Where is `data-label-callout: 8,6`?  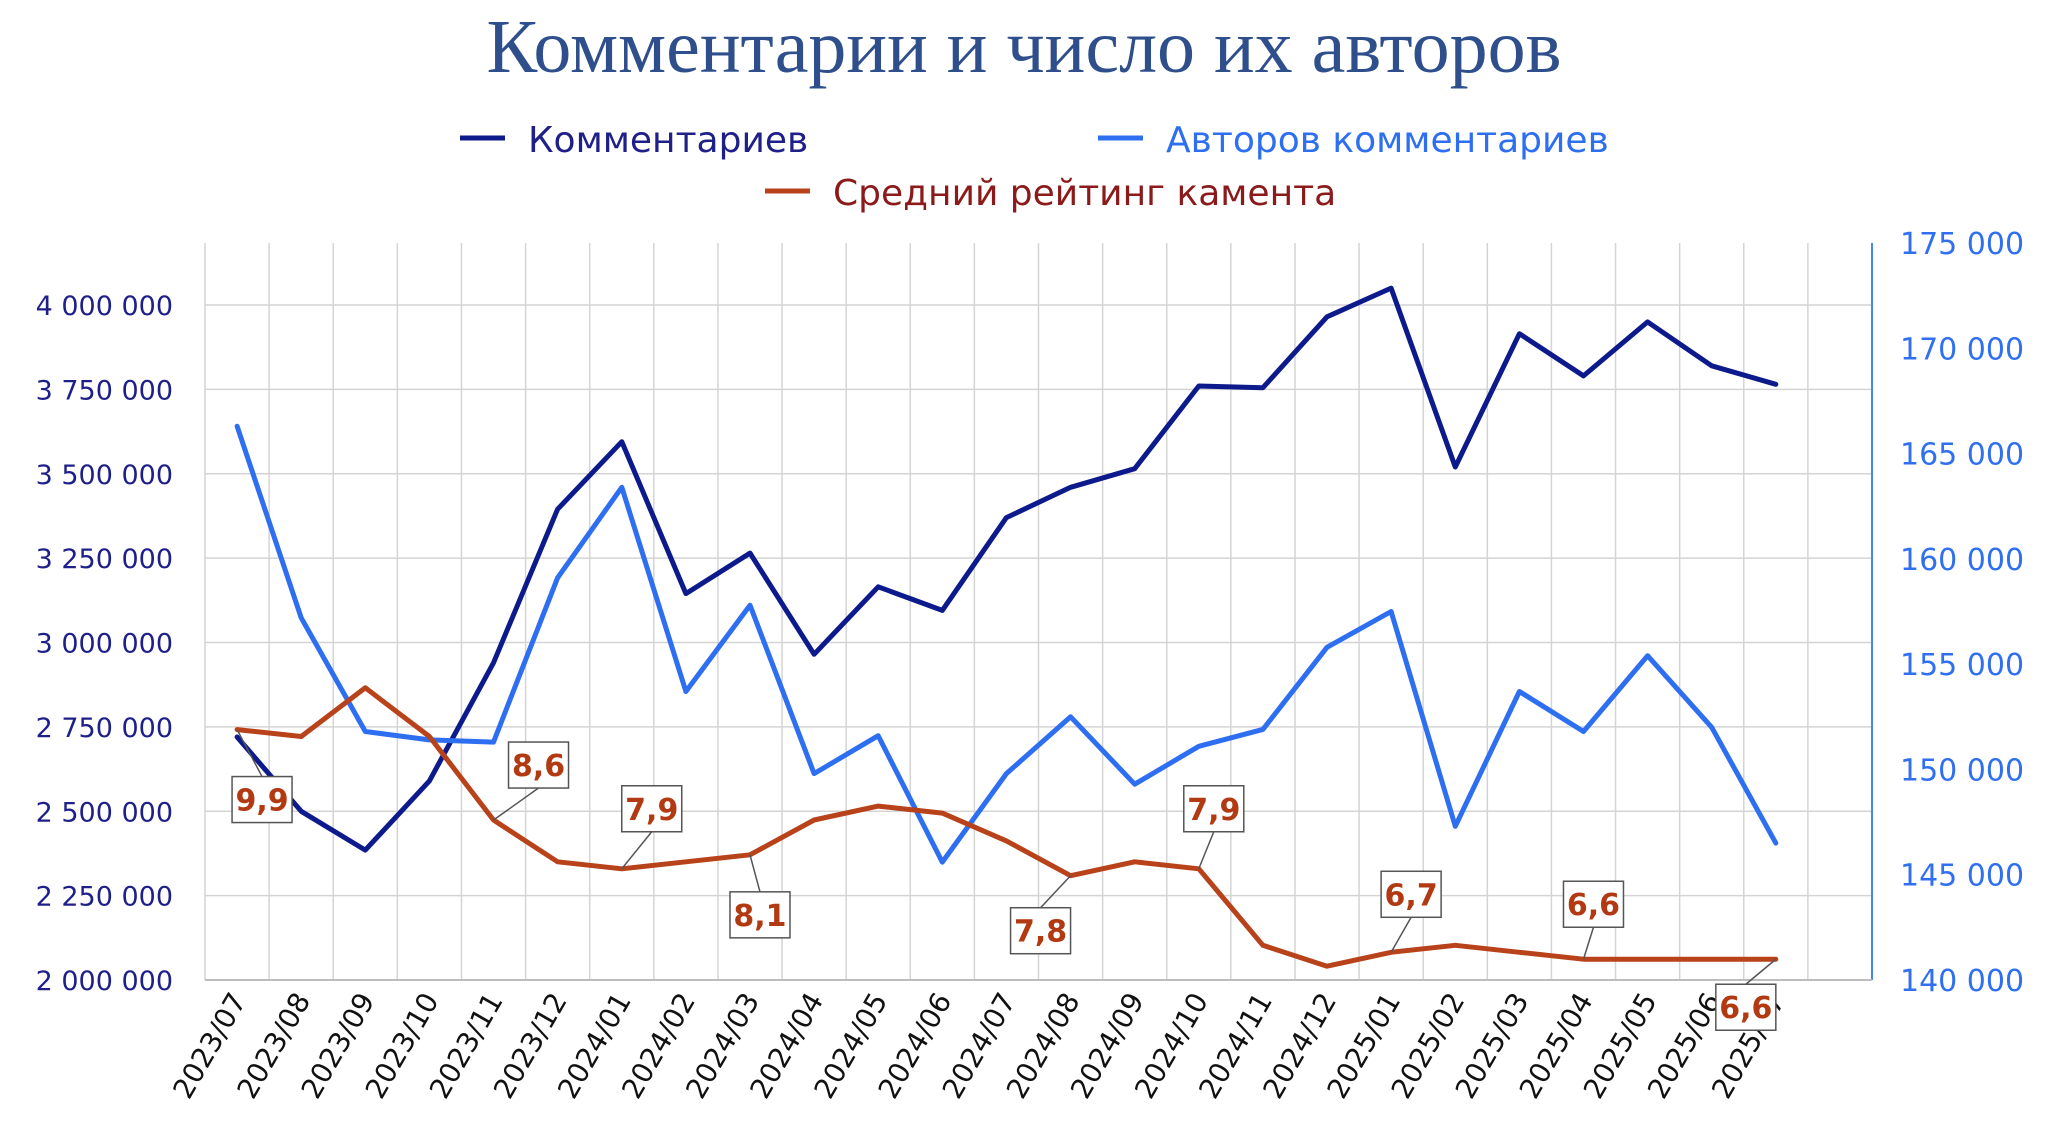
data-label-callout: 8,6 is located at coordinates (531, 781).